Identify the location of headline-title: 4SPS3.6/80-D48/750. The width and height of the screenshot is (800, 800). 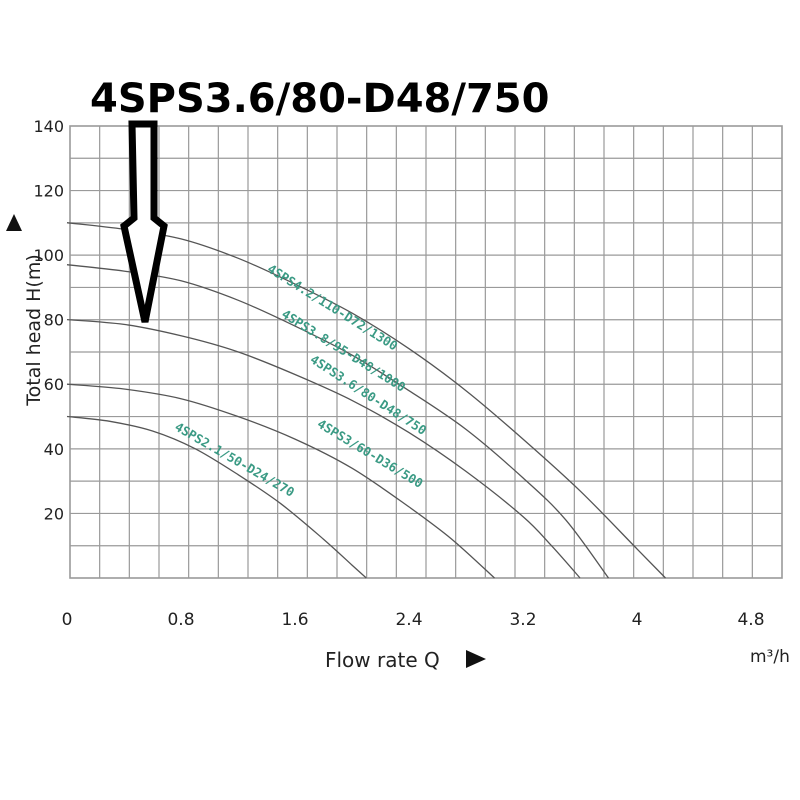
(319, 99).